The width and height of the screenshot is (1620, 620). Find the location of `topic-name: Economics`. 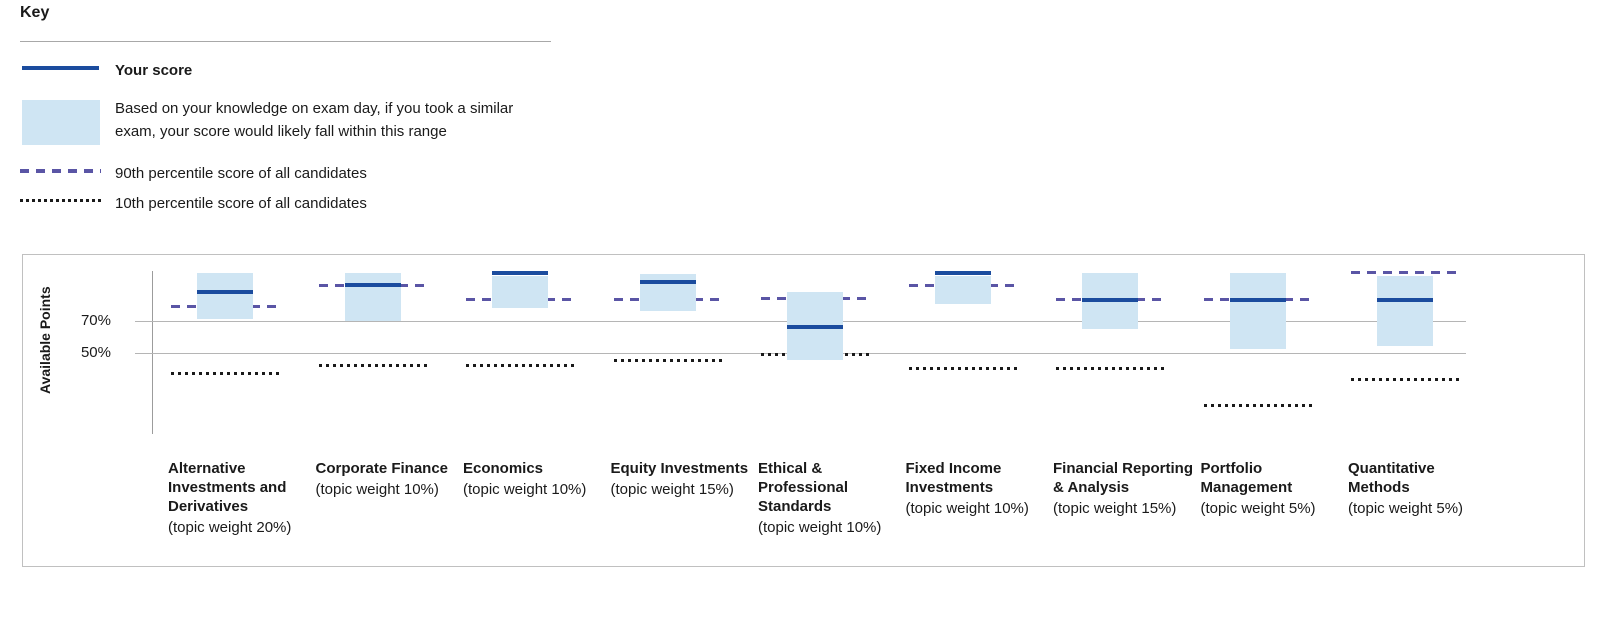

topic-name: Economics is located at coordinates (503, 468).